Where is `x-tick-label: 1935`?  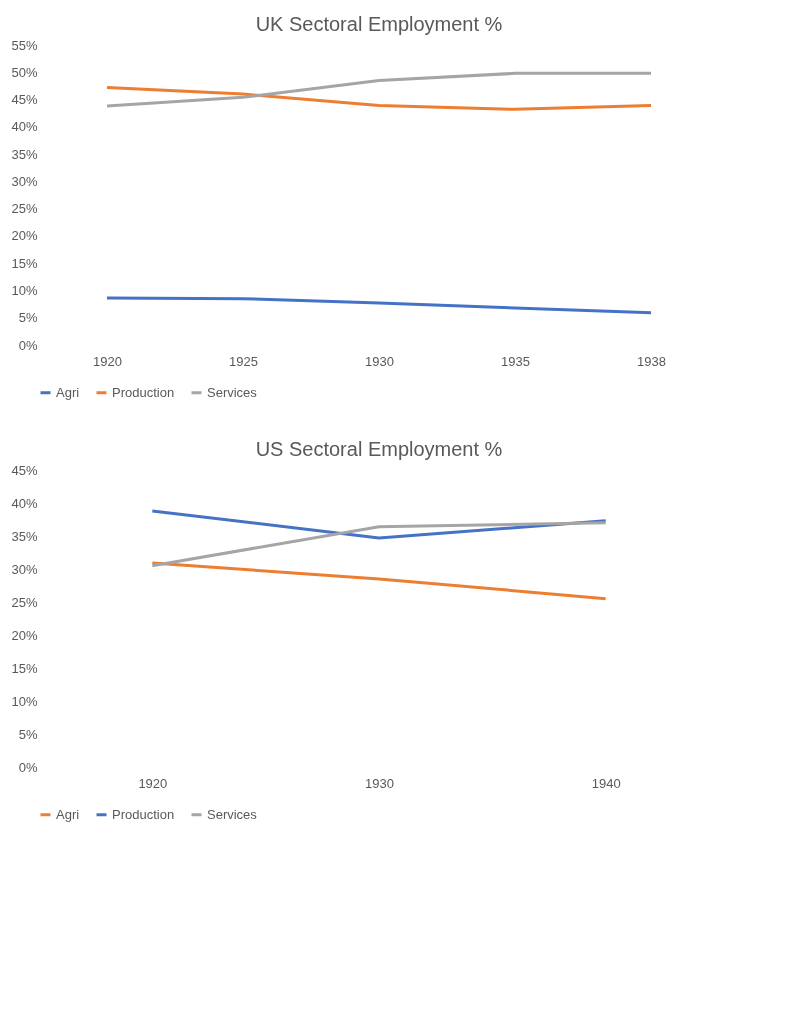
x-tick-label: 1935 is located at coordinates (515, 361).